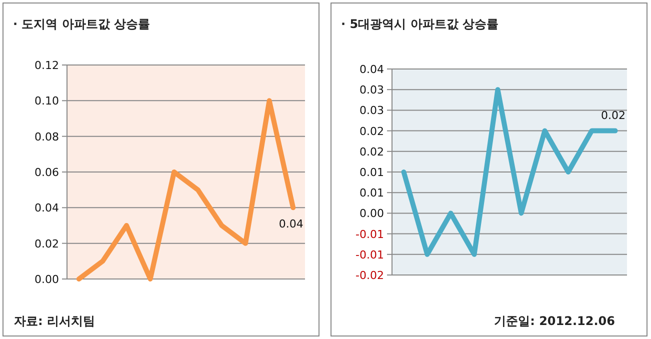 This screenshot has width=651, height=339. What do you see at coordinates (613, 115) in the screenshot?
I see `data-label: 0.02` at bounding box center [613, 115].